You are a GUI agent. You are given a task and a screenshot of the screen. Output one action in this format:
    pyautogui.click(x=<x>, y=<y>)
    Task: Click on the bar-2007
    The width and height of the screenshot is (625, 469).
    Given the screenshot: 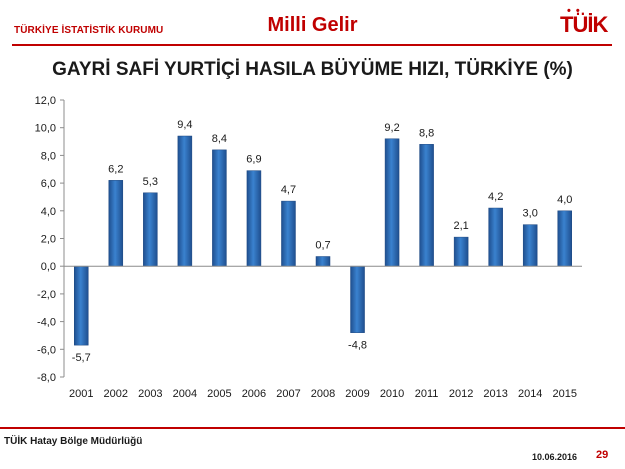 What is the action you would take?
    pyautogui.click(x=288, y=233)
    